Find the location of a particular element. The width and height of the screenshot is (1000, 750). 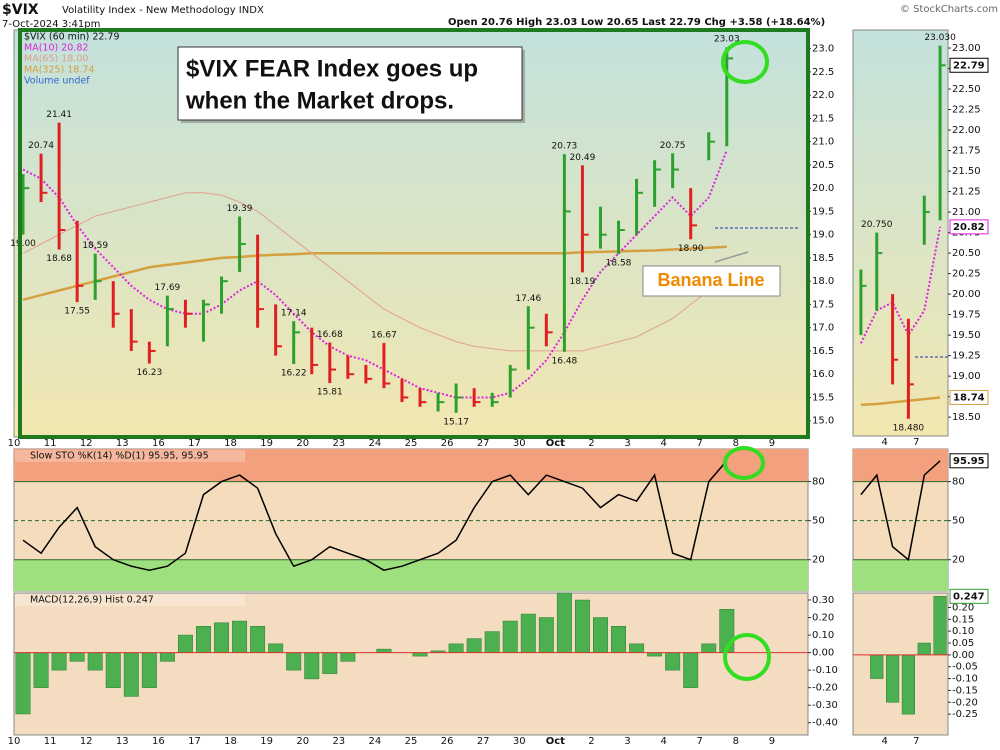

y-tick-label: 19.5 is located at coordinates (823, 211).